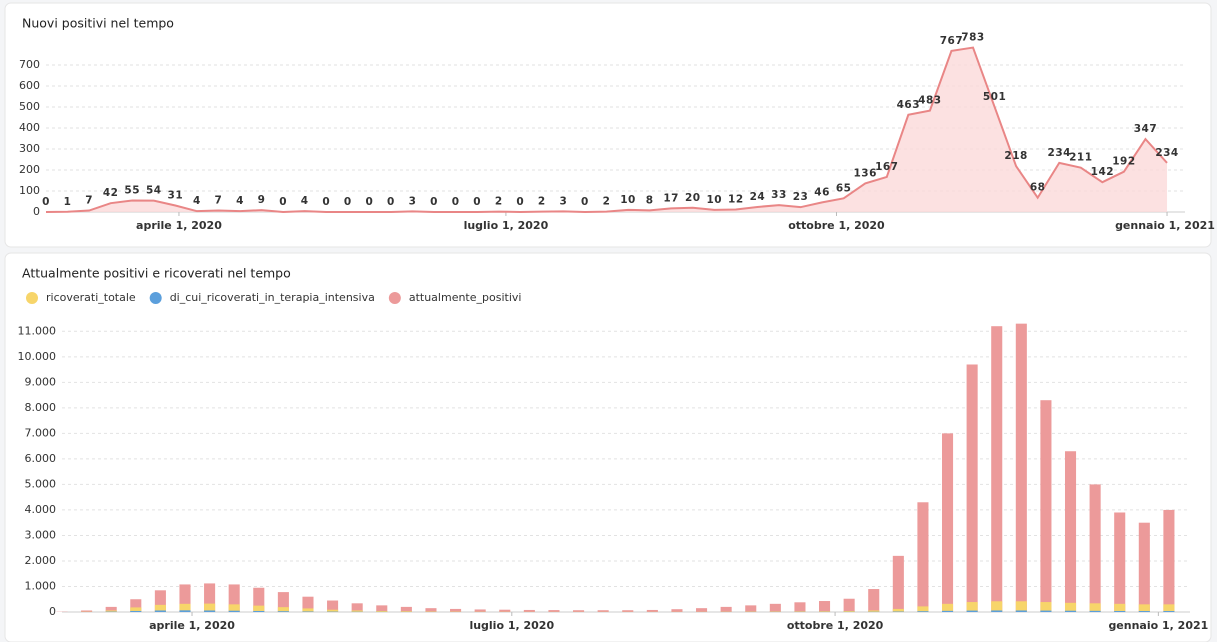 This screenshot has height=642, width=1217. What do you see at coordinates (41, 458) in the screenshot?
I see `y-tick-label: 6.000` at bounding box center [41, 458].